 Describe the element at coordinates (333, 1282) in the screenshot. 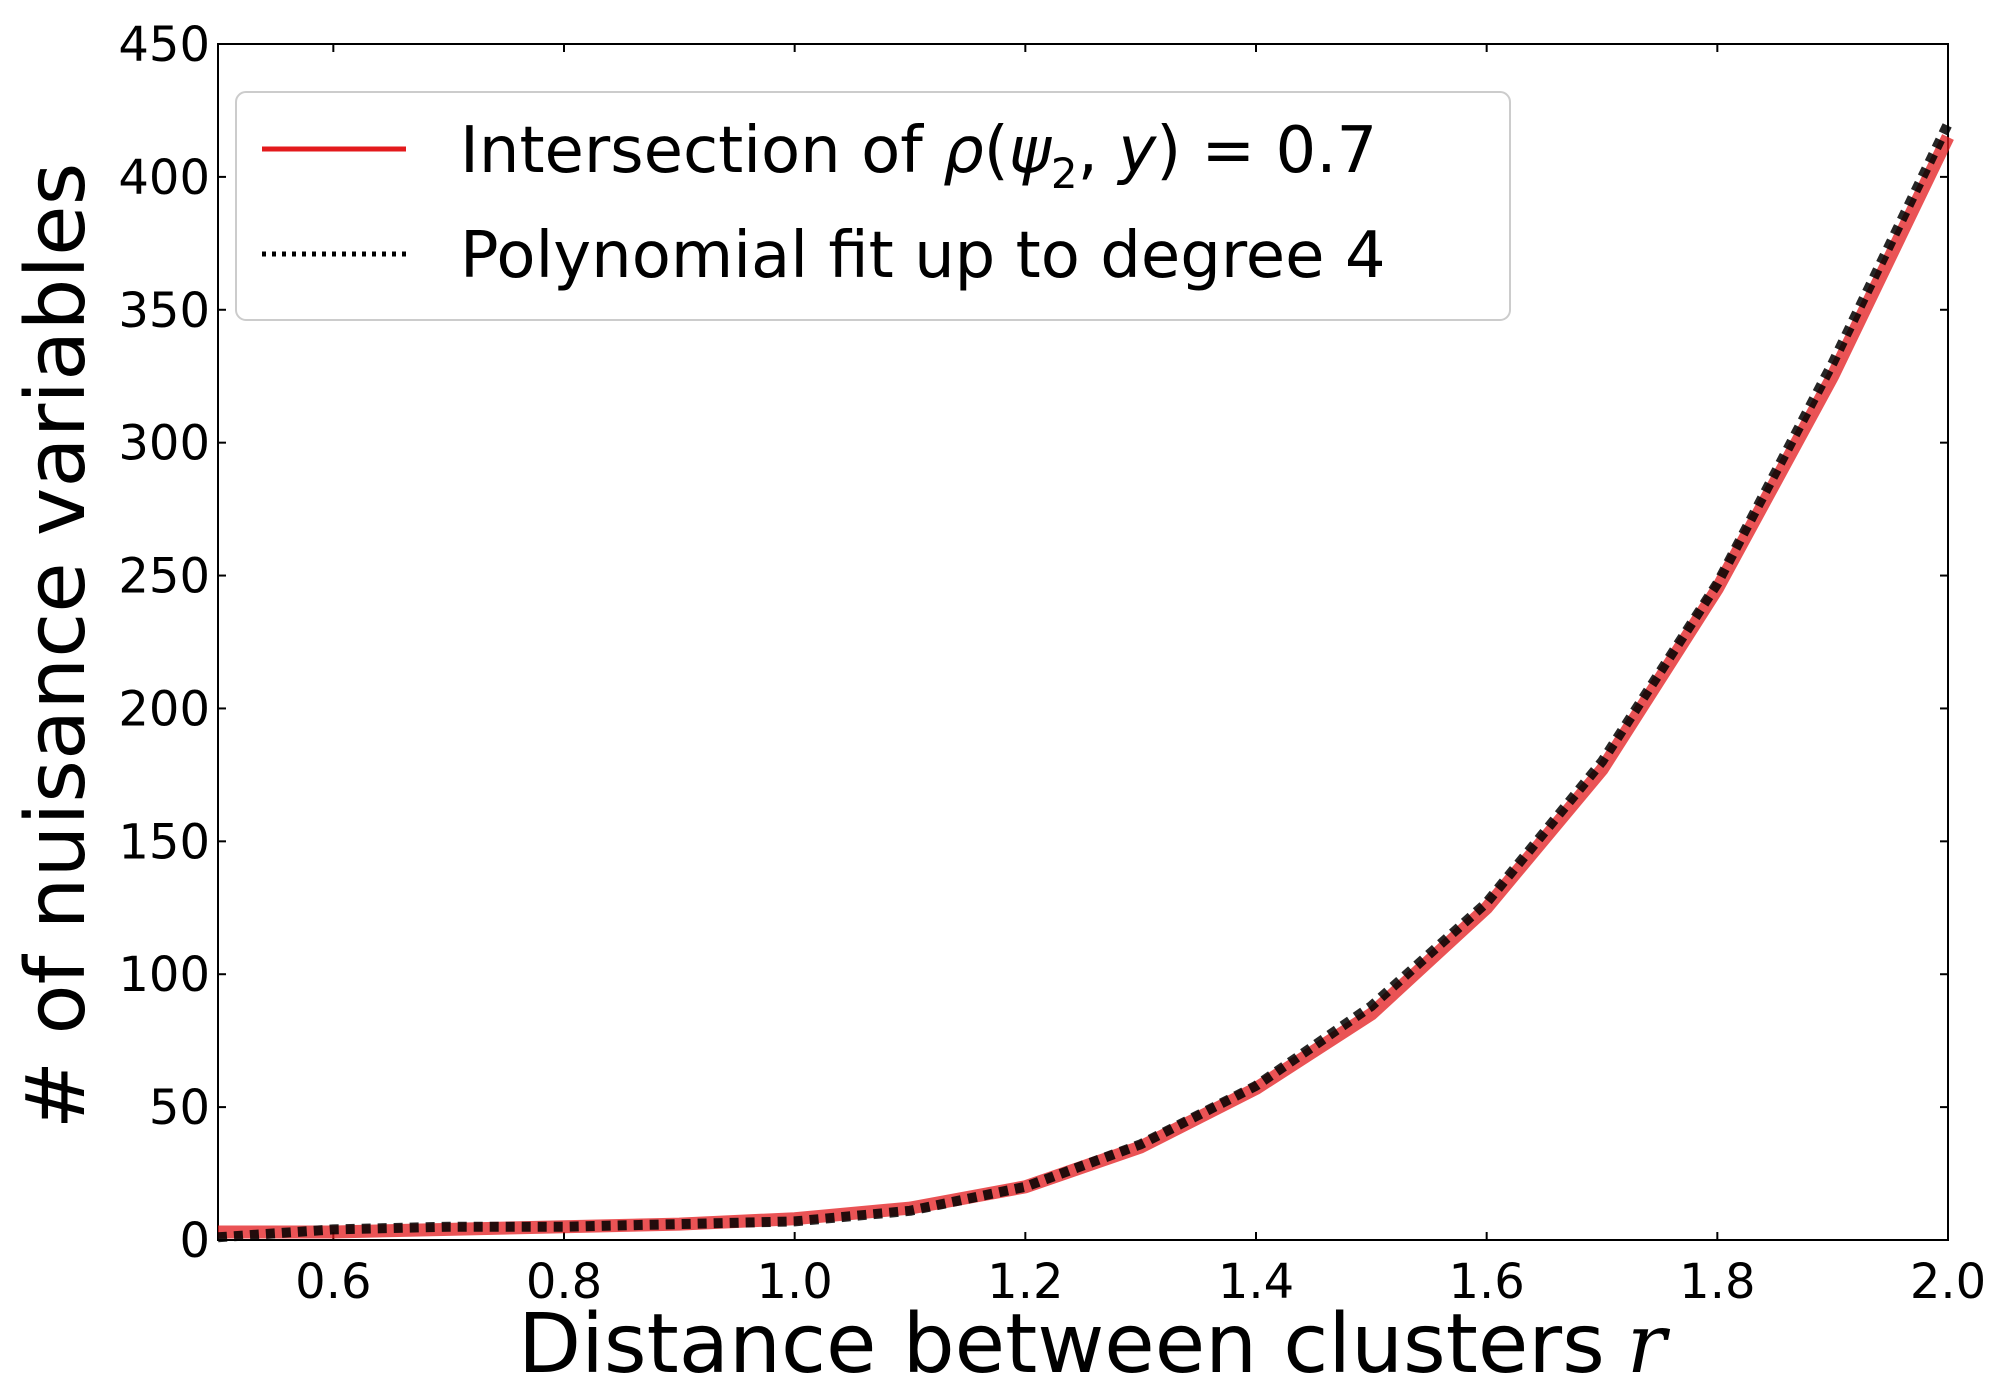

I see `x-tick-label: 0.6` at that location.